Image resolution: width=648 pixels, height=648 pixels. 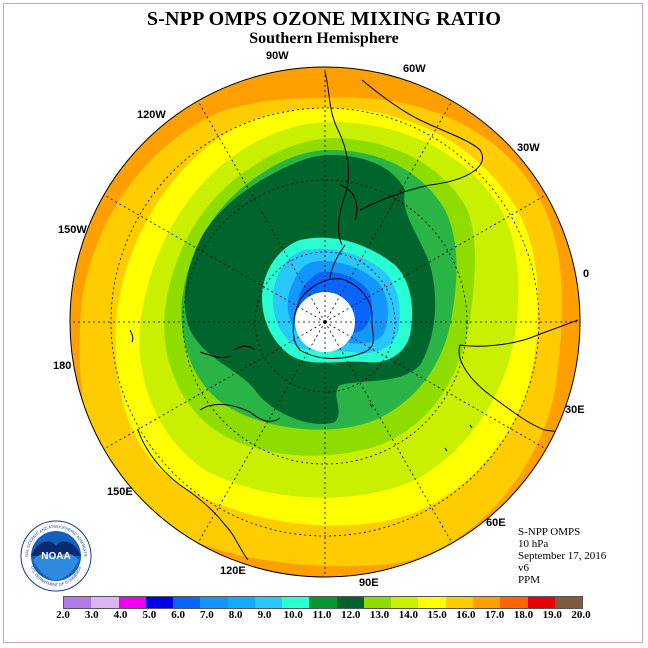 What do you see at coordinates (495, 615) in the screenshot?
I see `color-bar-tick-label: 17.0` at bounding box center [495, 615].